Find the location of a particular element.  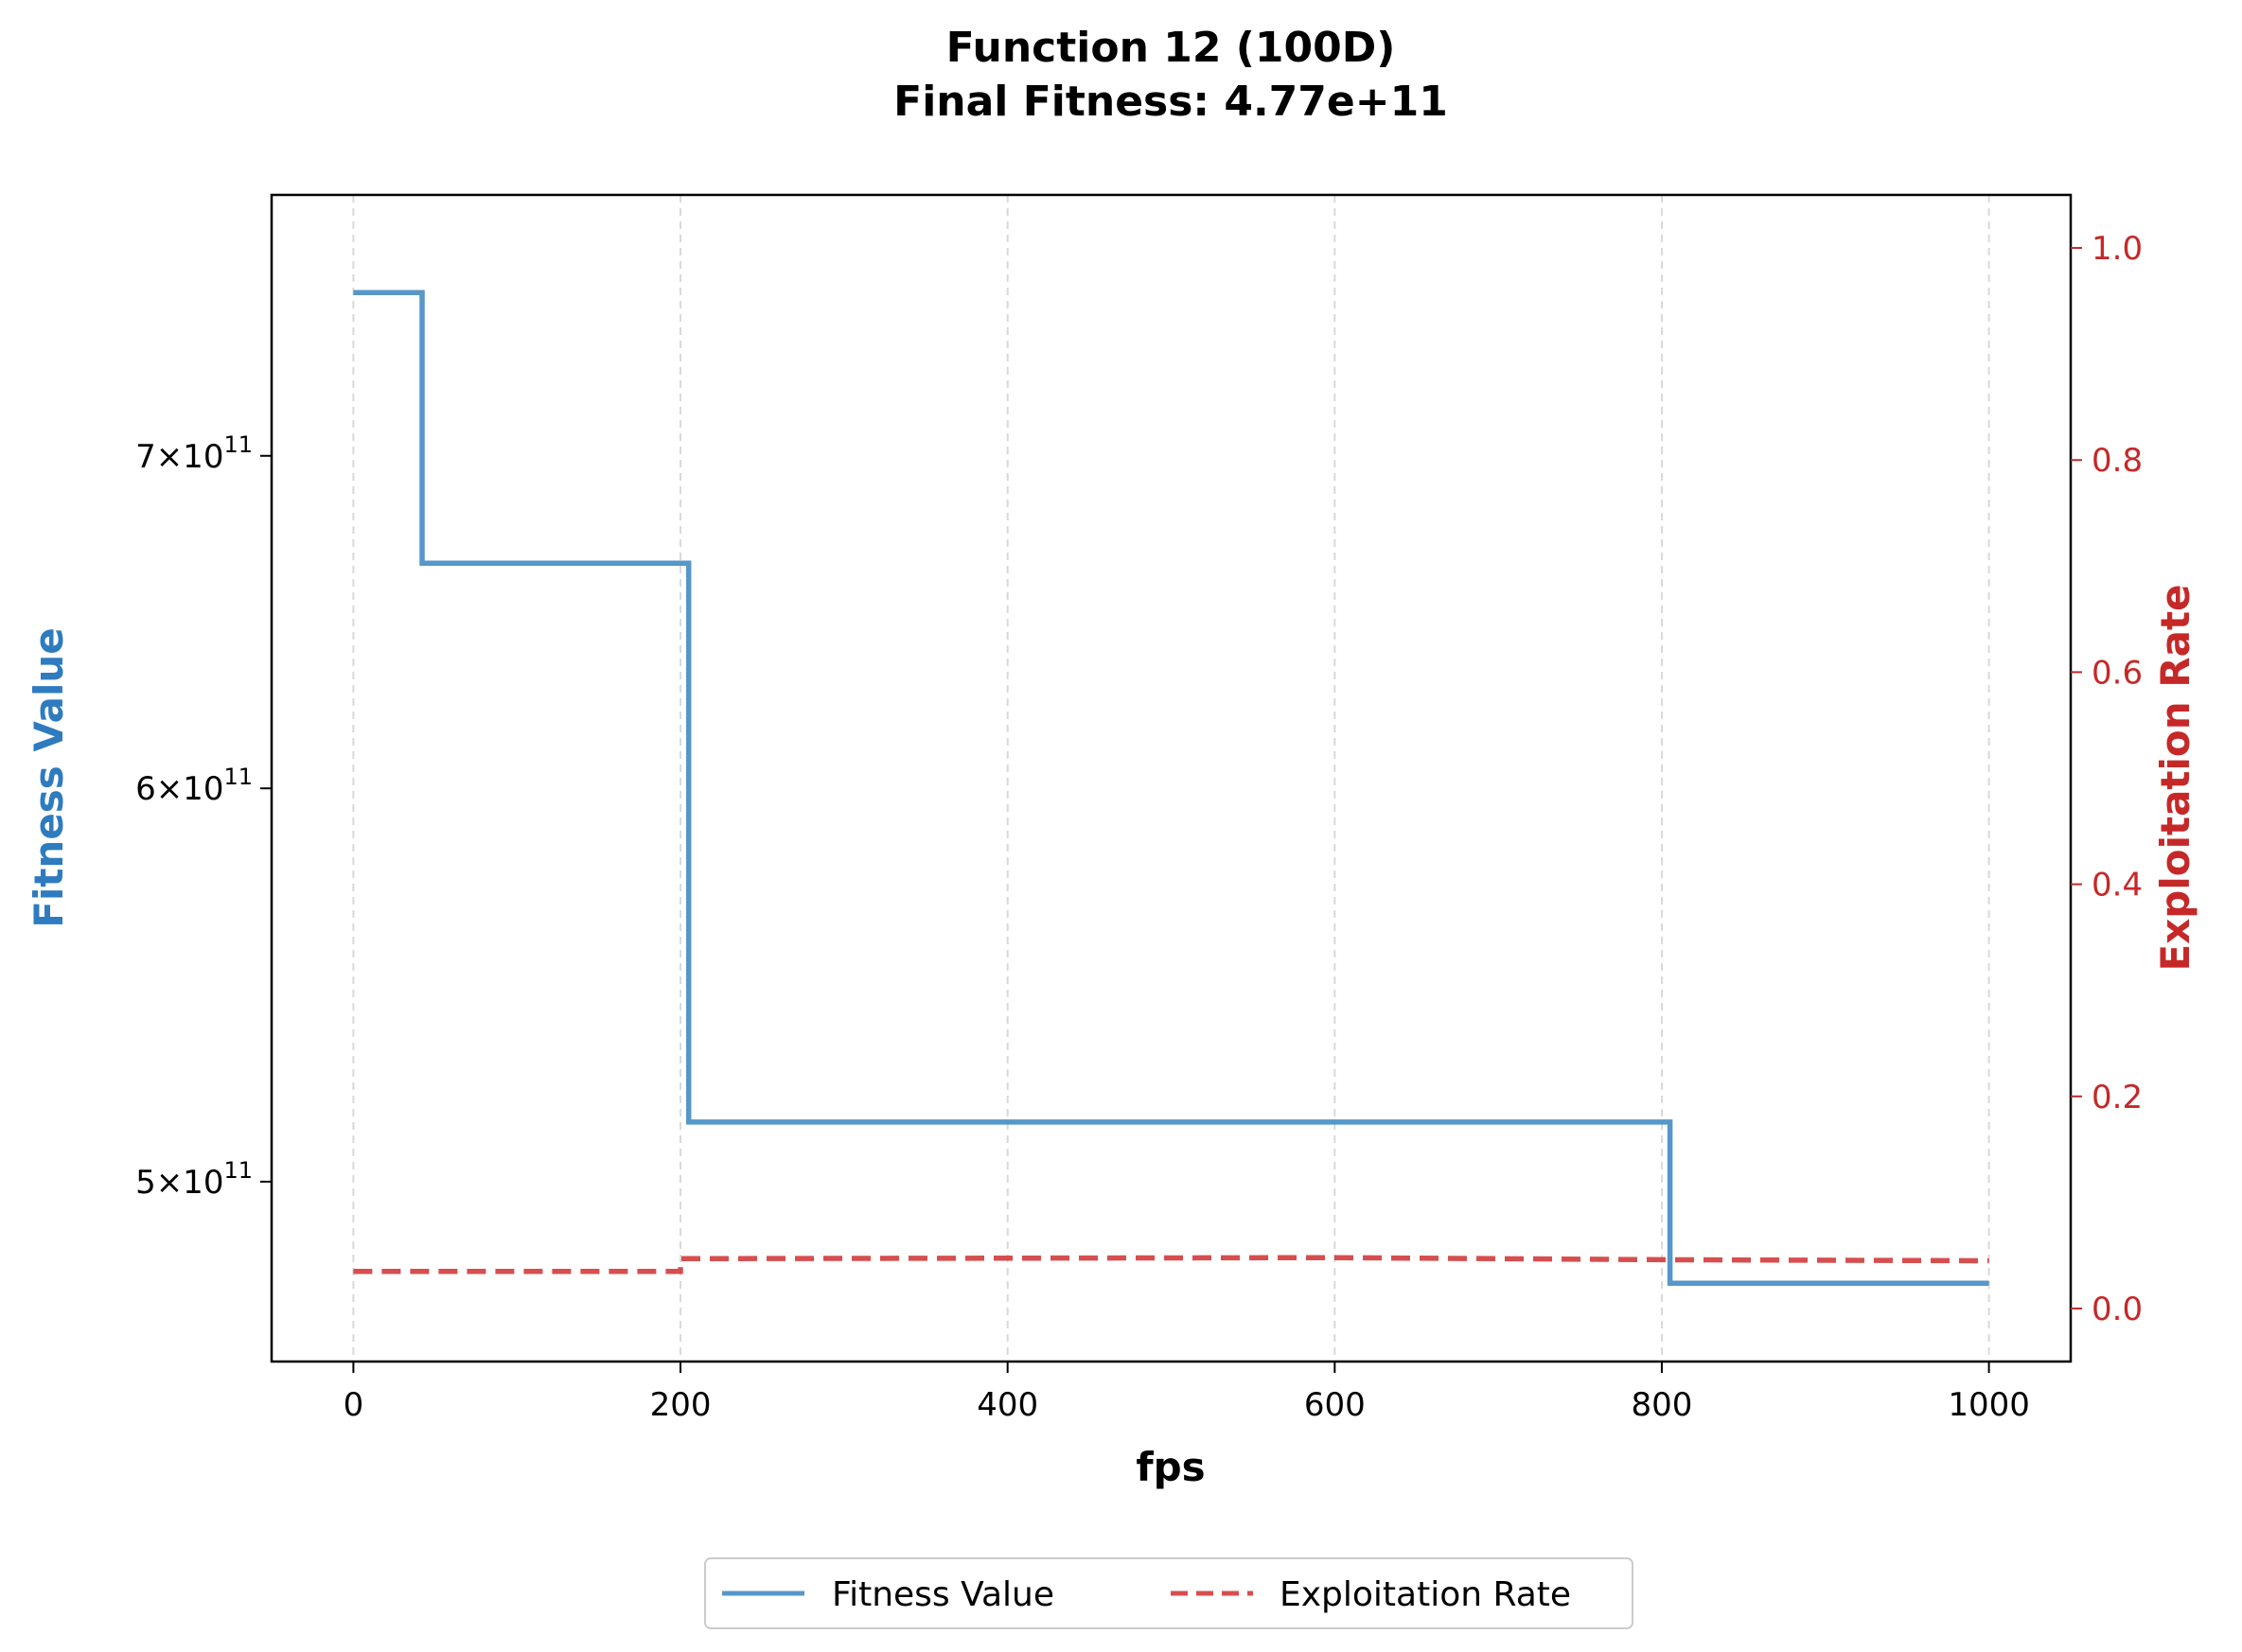

legend-label-fitness: Fitness Value is located at coordinates (943, 1594).